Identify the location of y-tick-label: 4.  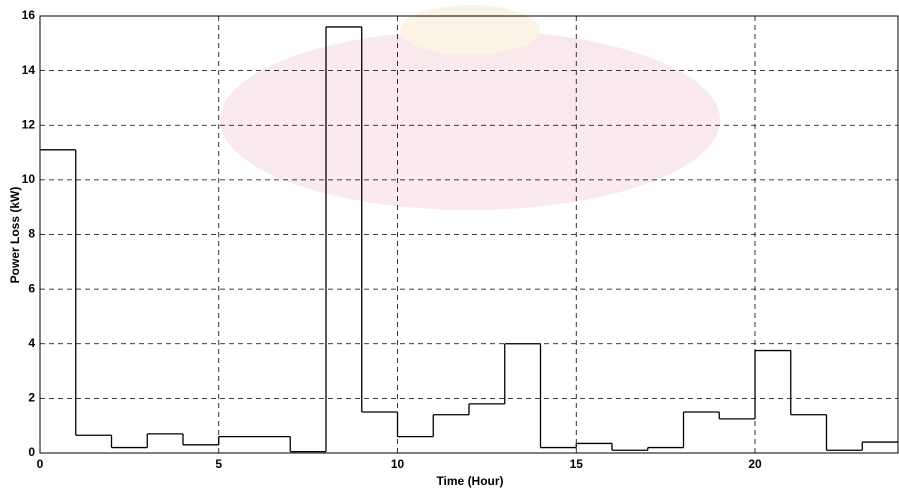
(31, 343).